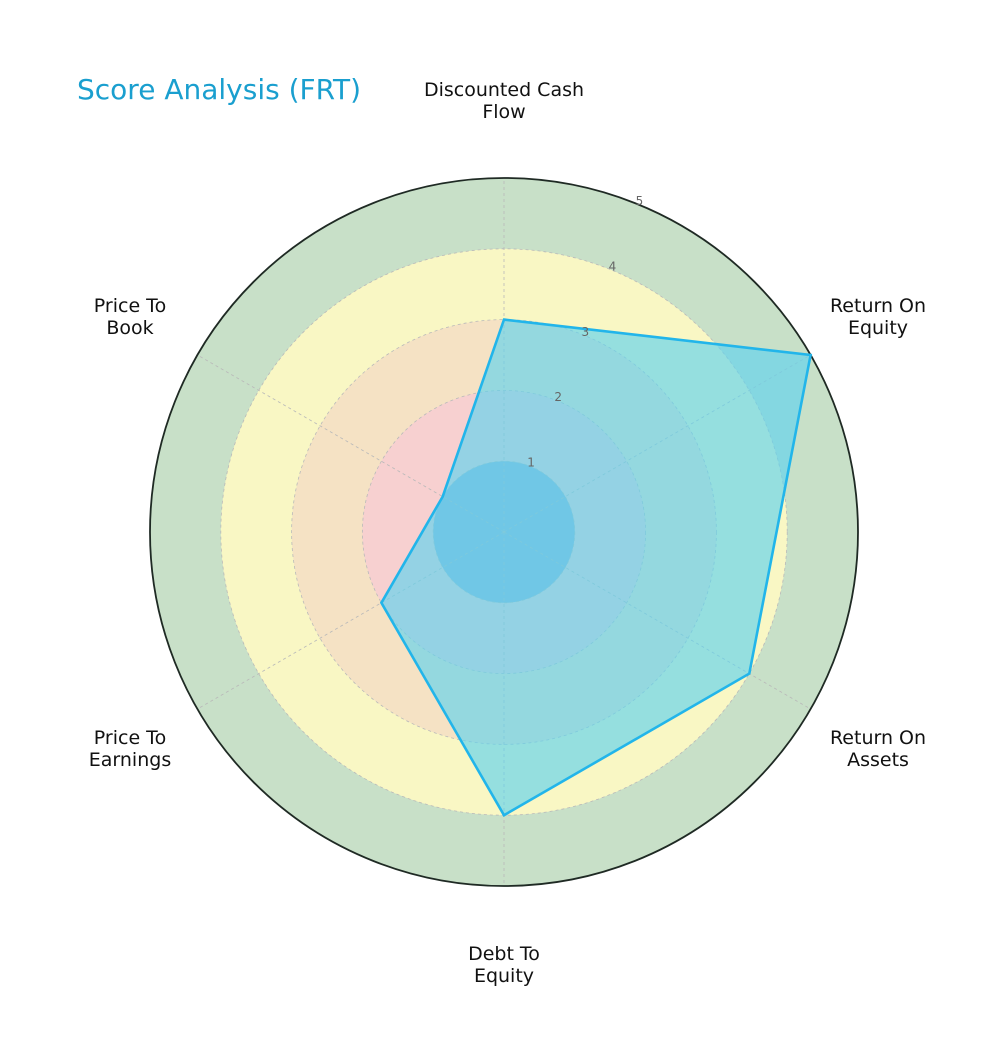 Image resolution: width=1000 pixels, height=1055 pixels. Describe the element at coordinates (613, 266) in the screenshot. I see `tick-label-4: 4` at that location.